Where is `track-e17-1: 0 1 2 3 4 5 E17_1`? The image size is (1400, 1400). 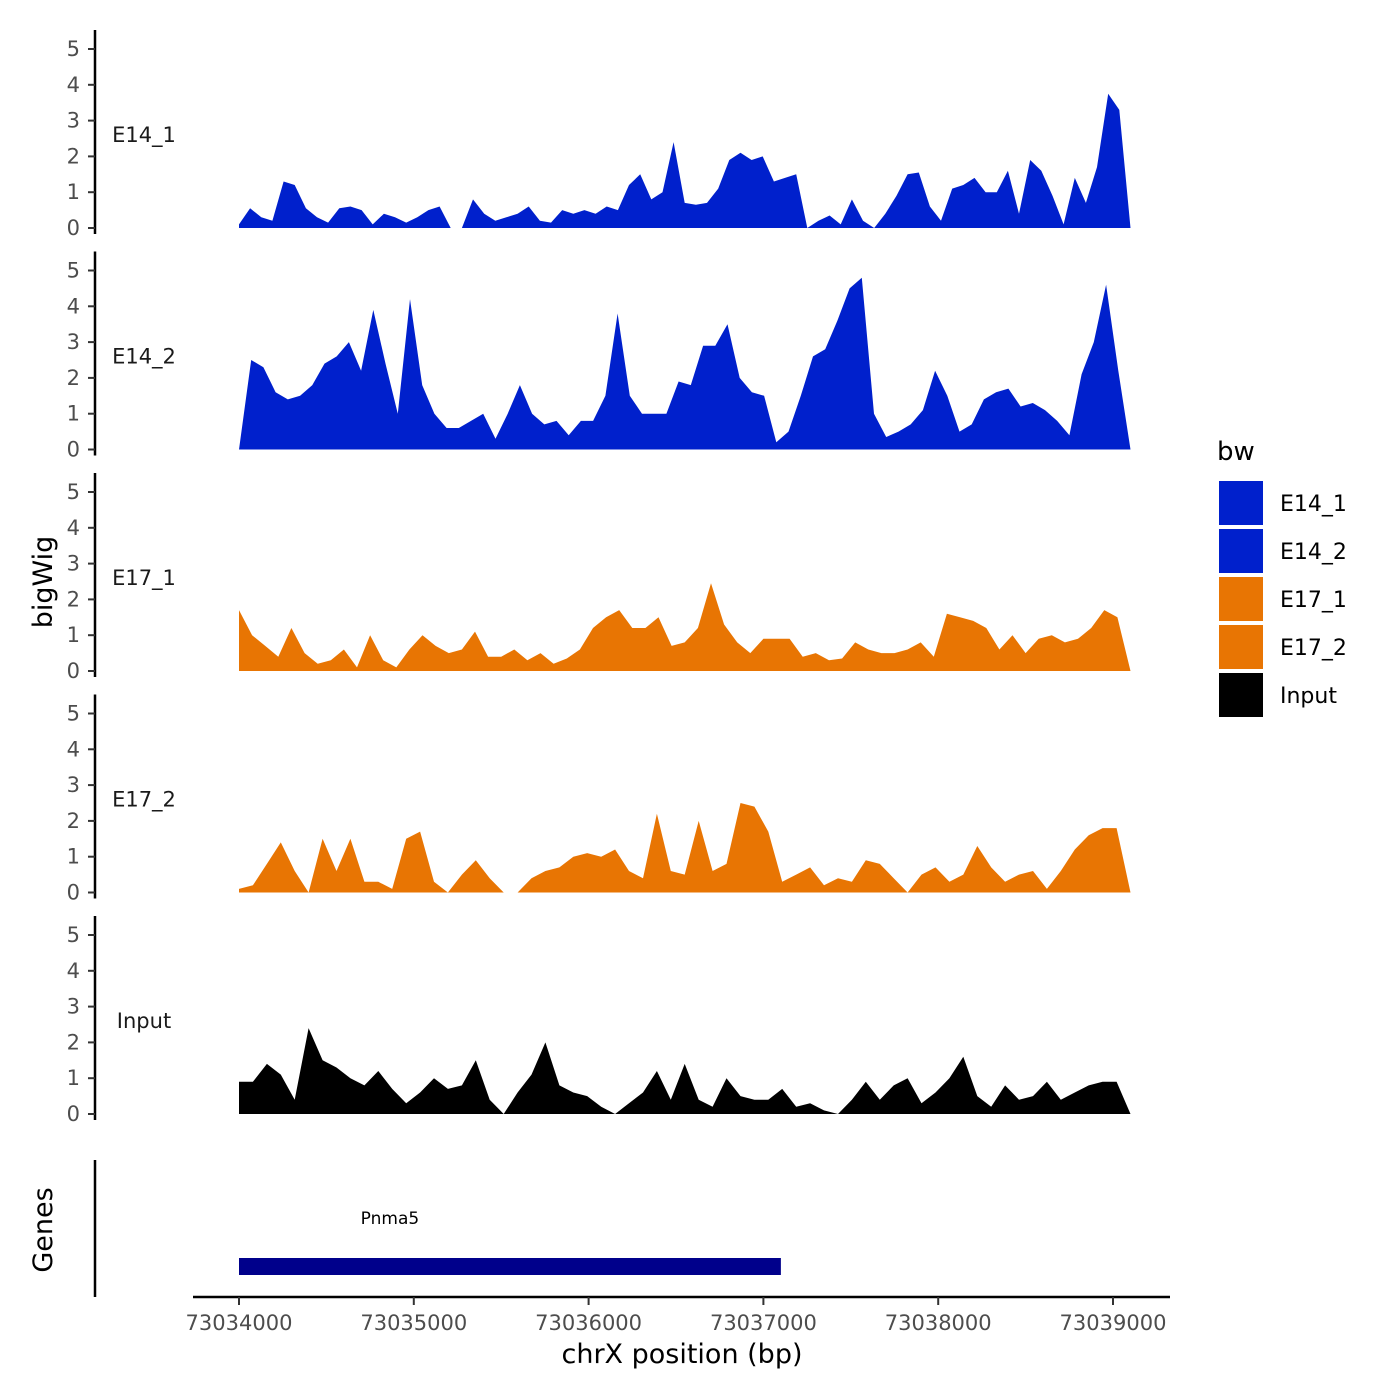
track-e17-1: 0 1 2 3 4 5 E17_1 is located at coordinates (599, 578).